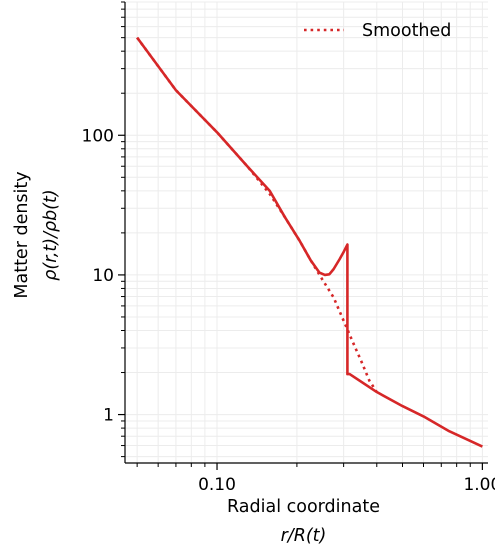  What do you see at coordinates (303, 507) in the screenshot?
I see `x-axis-title: Radial coordinate` at bounding box center [303, 507].